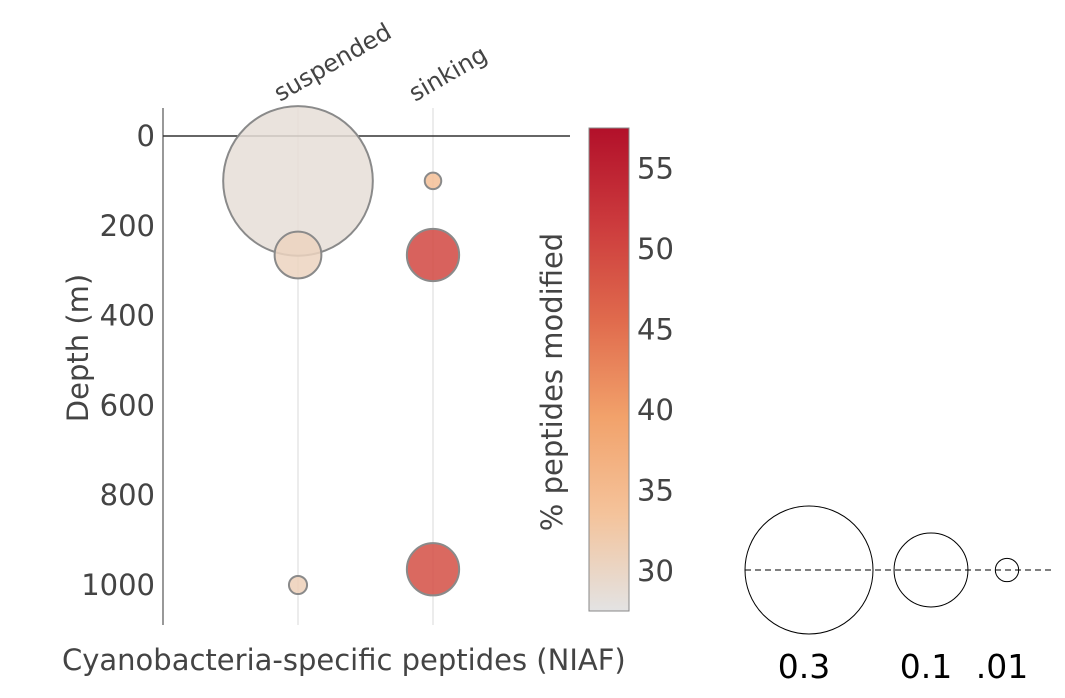 The width and height of the screenshot is (1065, 698). What do you see at coordinates (78, 348) in the screenshot?
I see `y-axis-title: Depth (m)` at bounding box center [78, 348].